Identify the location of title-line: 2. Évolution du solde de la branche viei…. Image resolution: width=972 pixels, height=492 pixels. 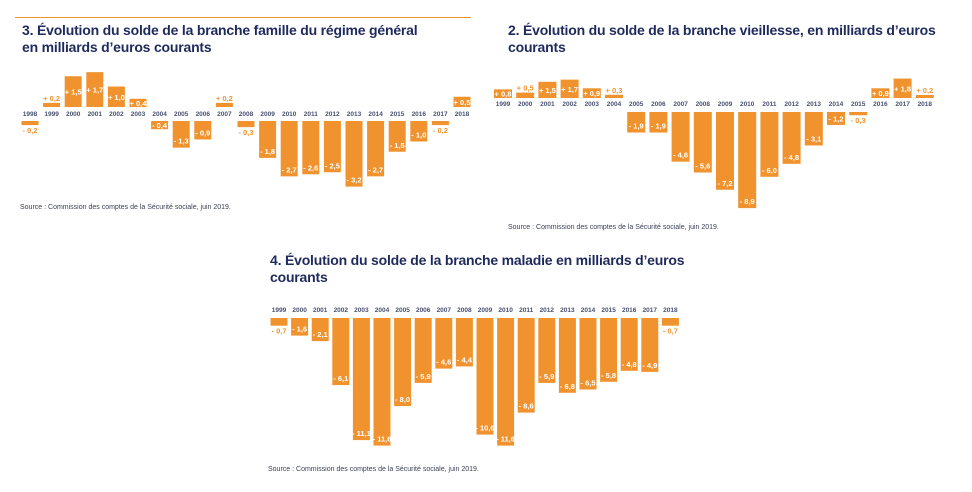
(722, 30).